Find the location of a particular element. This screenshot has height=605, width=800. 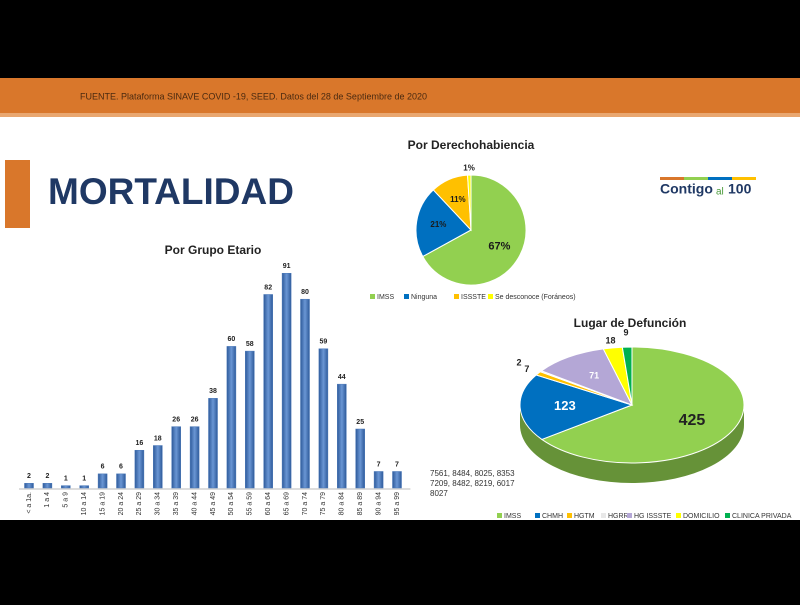

value-label: 16 is located at coordinates (140, 443).